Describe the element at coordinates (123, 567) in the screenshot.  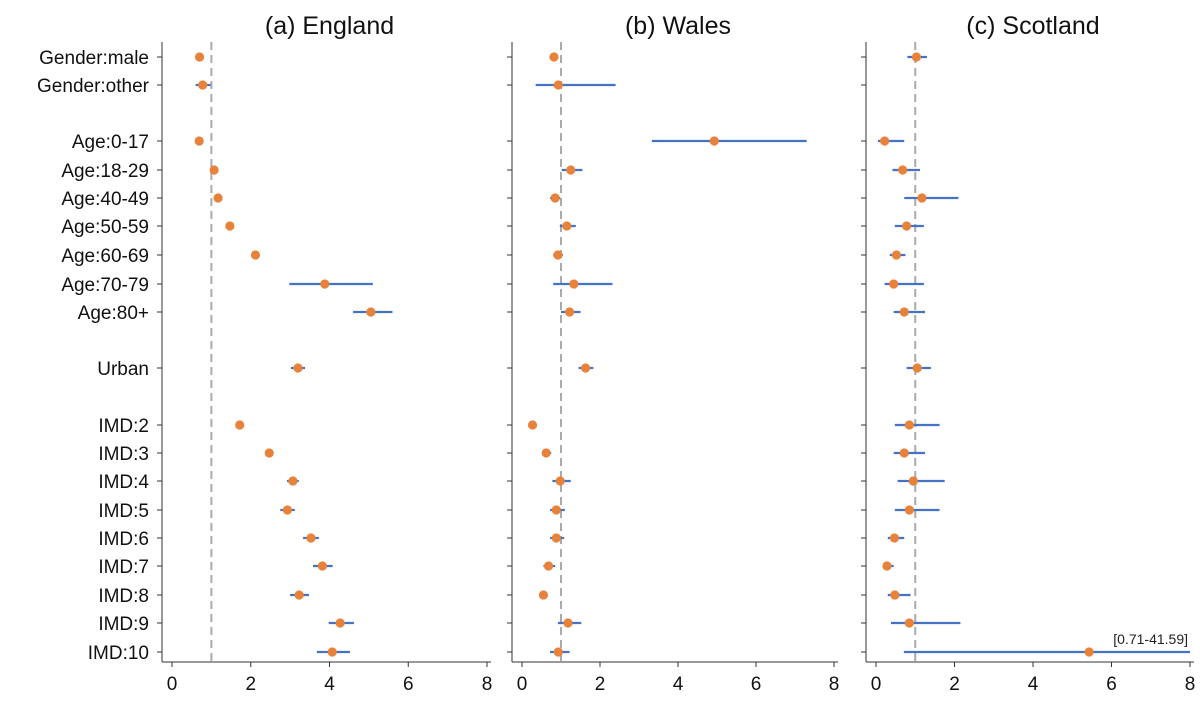
I see `row-label: IMD:7` at that location.